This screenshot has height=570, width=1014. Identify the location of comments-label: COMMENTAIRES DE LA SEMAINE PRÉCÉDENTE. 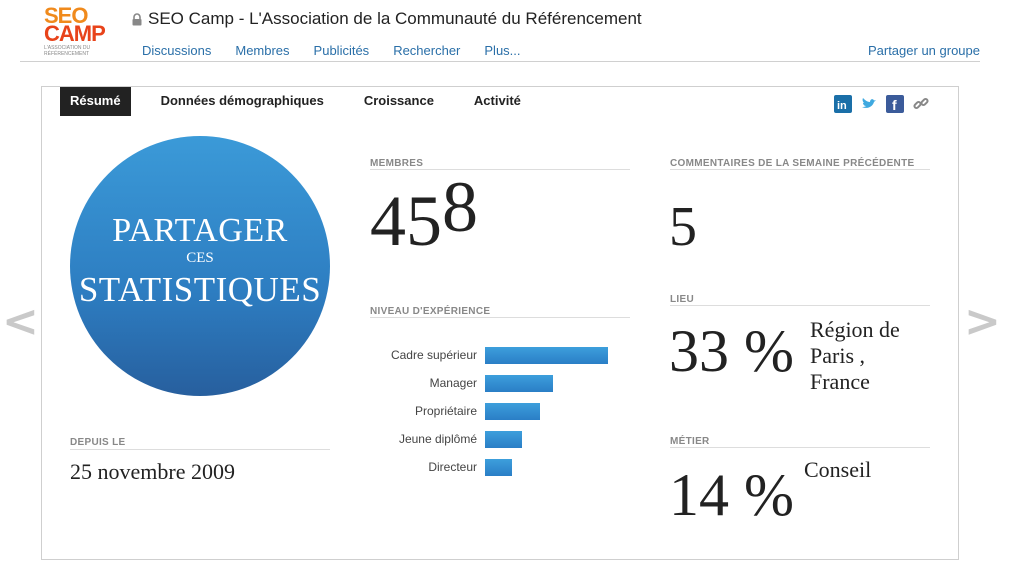
(792, 163).